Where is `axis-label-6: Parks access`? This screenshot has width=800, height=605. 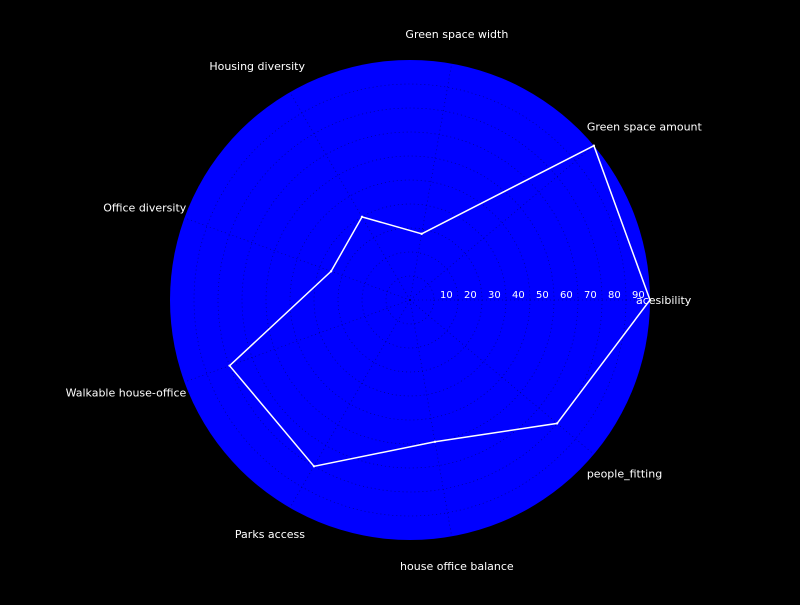 axis-label-6: Parks access is located at coordinates (270, 534).